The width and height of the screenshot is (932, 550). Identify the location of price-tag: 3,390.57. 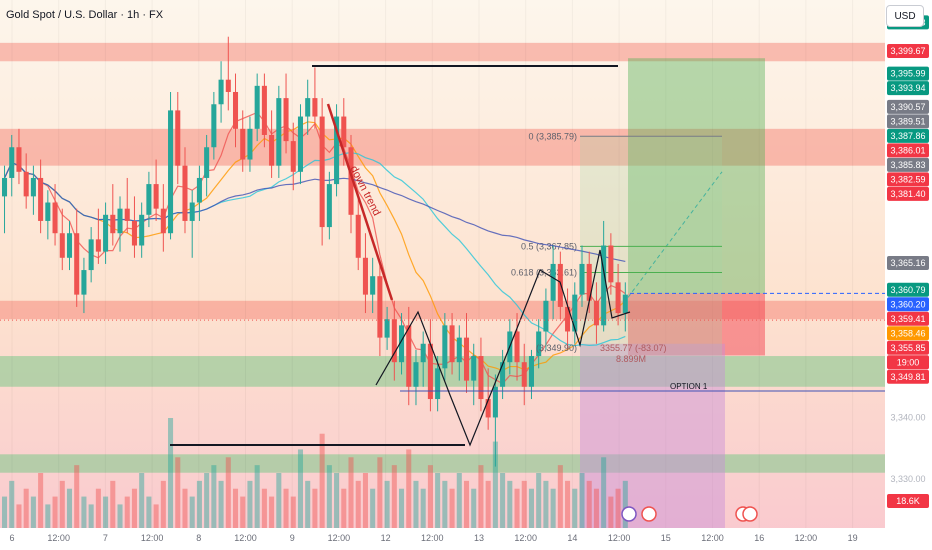
(908, 106).